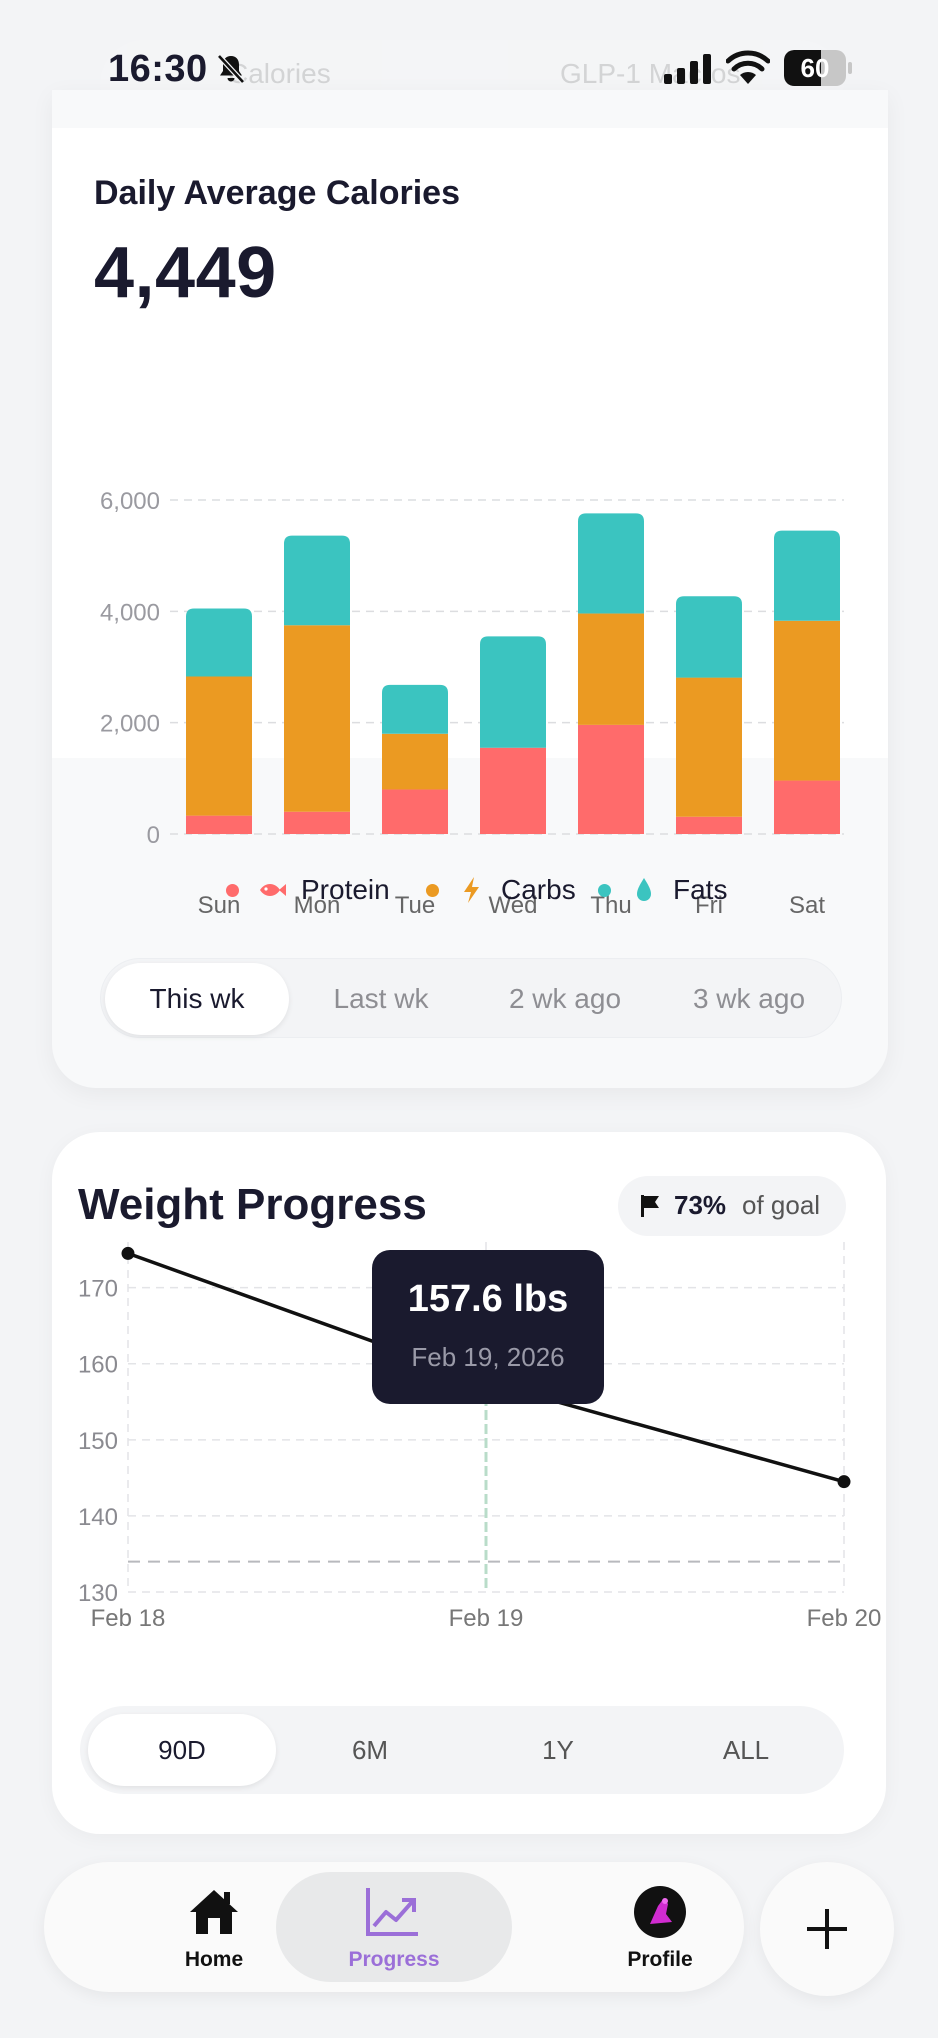 Image resolution: width=938 pixels, height=2038 pixels. What do you see at coordinates (214, 1912) in the screenshot?
I see `home-icon` at bounding box center [214, 1912].